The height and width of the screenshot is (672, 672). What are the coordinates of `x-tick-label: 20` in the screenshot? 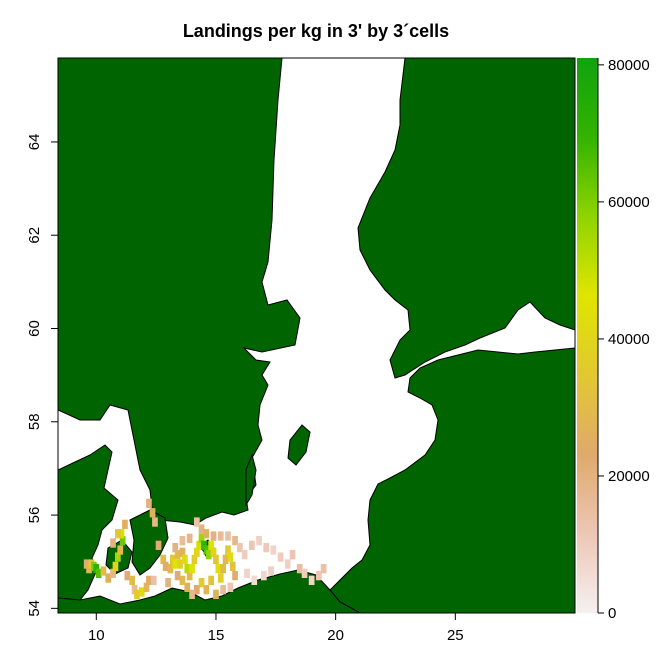 It's located at (335, 635).